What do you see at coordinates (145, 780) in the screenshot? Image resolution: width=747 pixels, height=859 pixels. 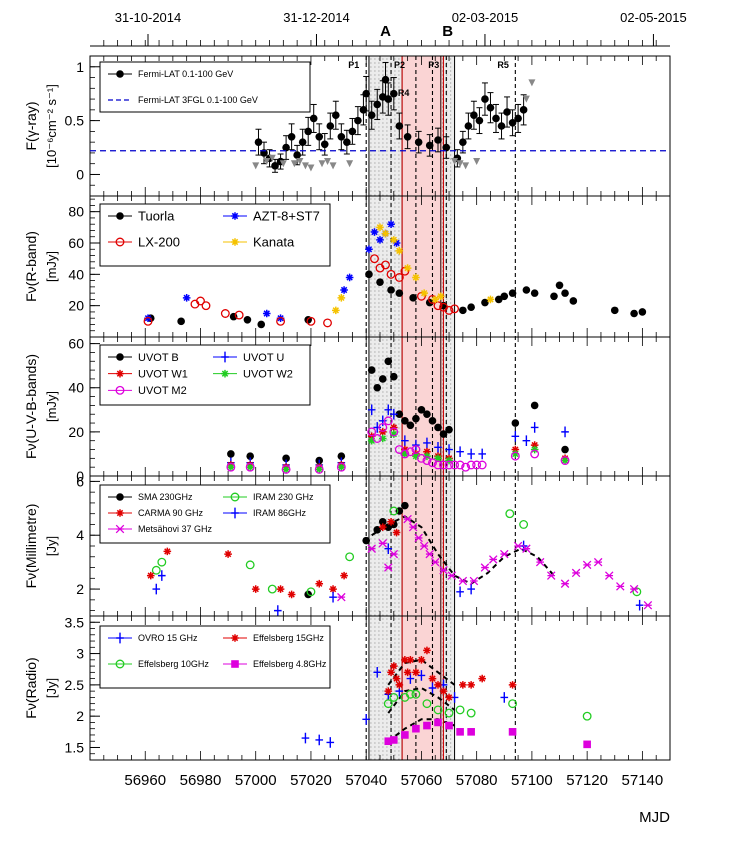 I see `x-tick-label: 56960` at bounding box center [145, 780].